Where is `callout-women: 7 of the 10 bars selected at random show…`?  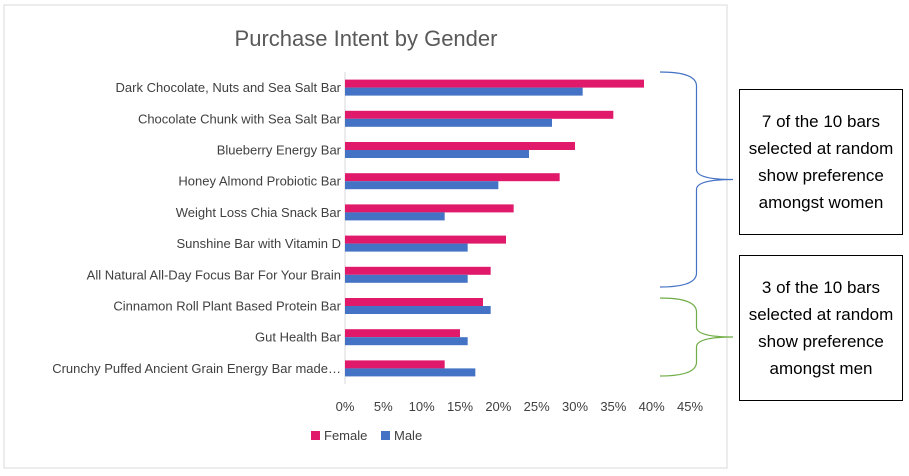
callout-women: 7 of the 10 bars selected at random show… is located at coordinates (821, 162).